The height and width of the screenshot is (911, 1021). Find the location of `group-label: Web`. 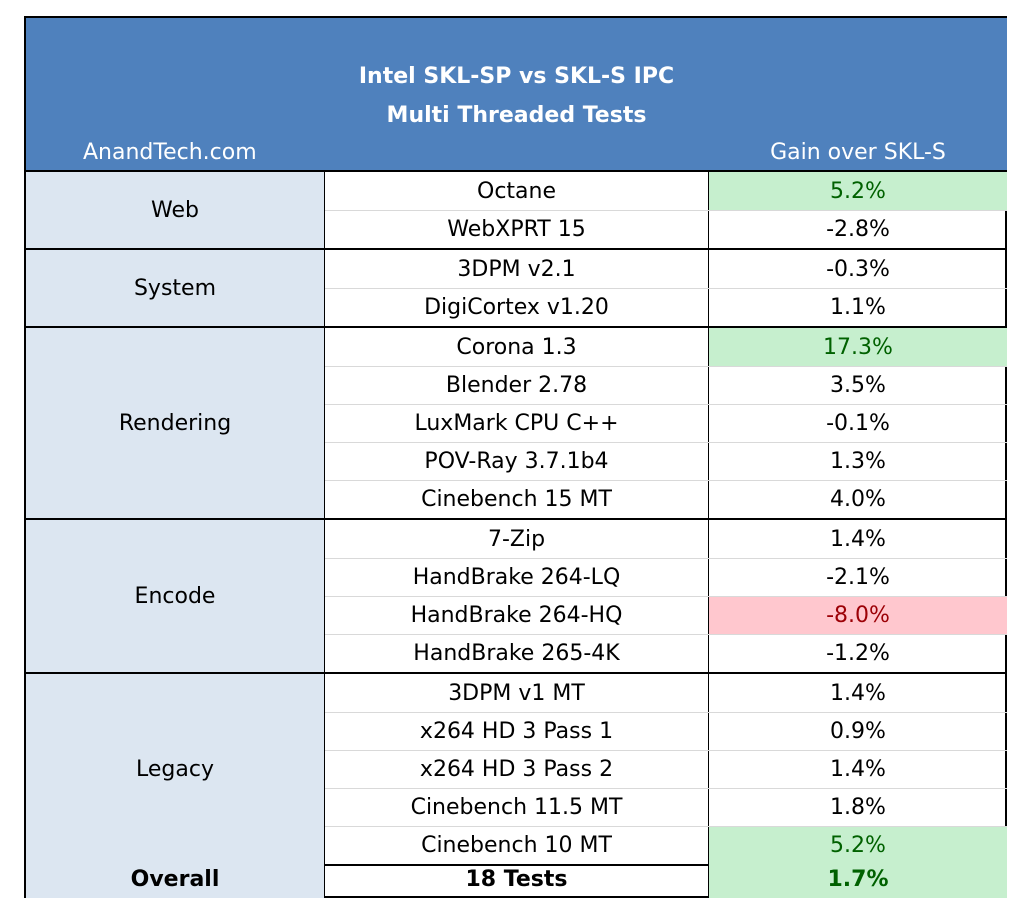

group-label: Web is located at coordinates (175, 211).